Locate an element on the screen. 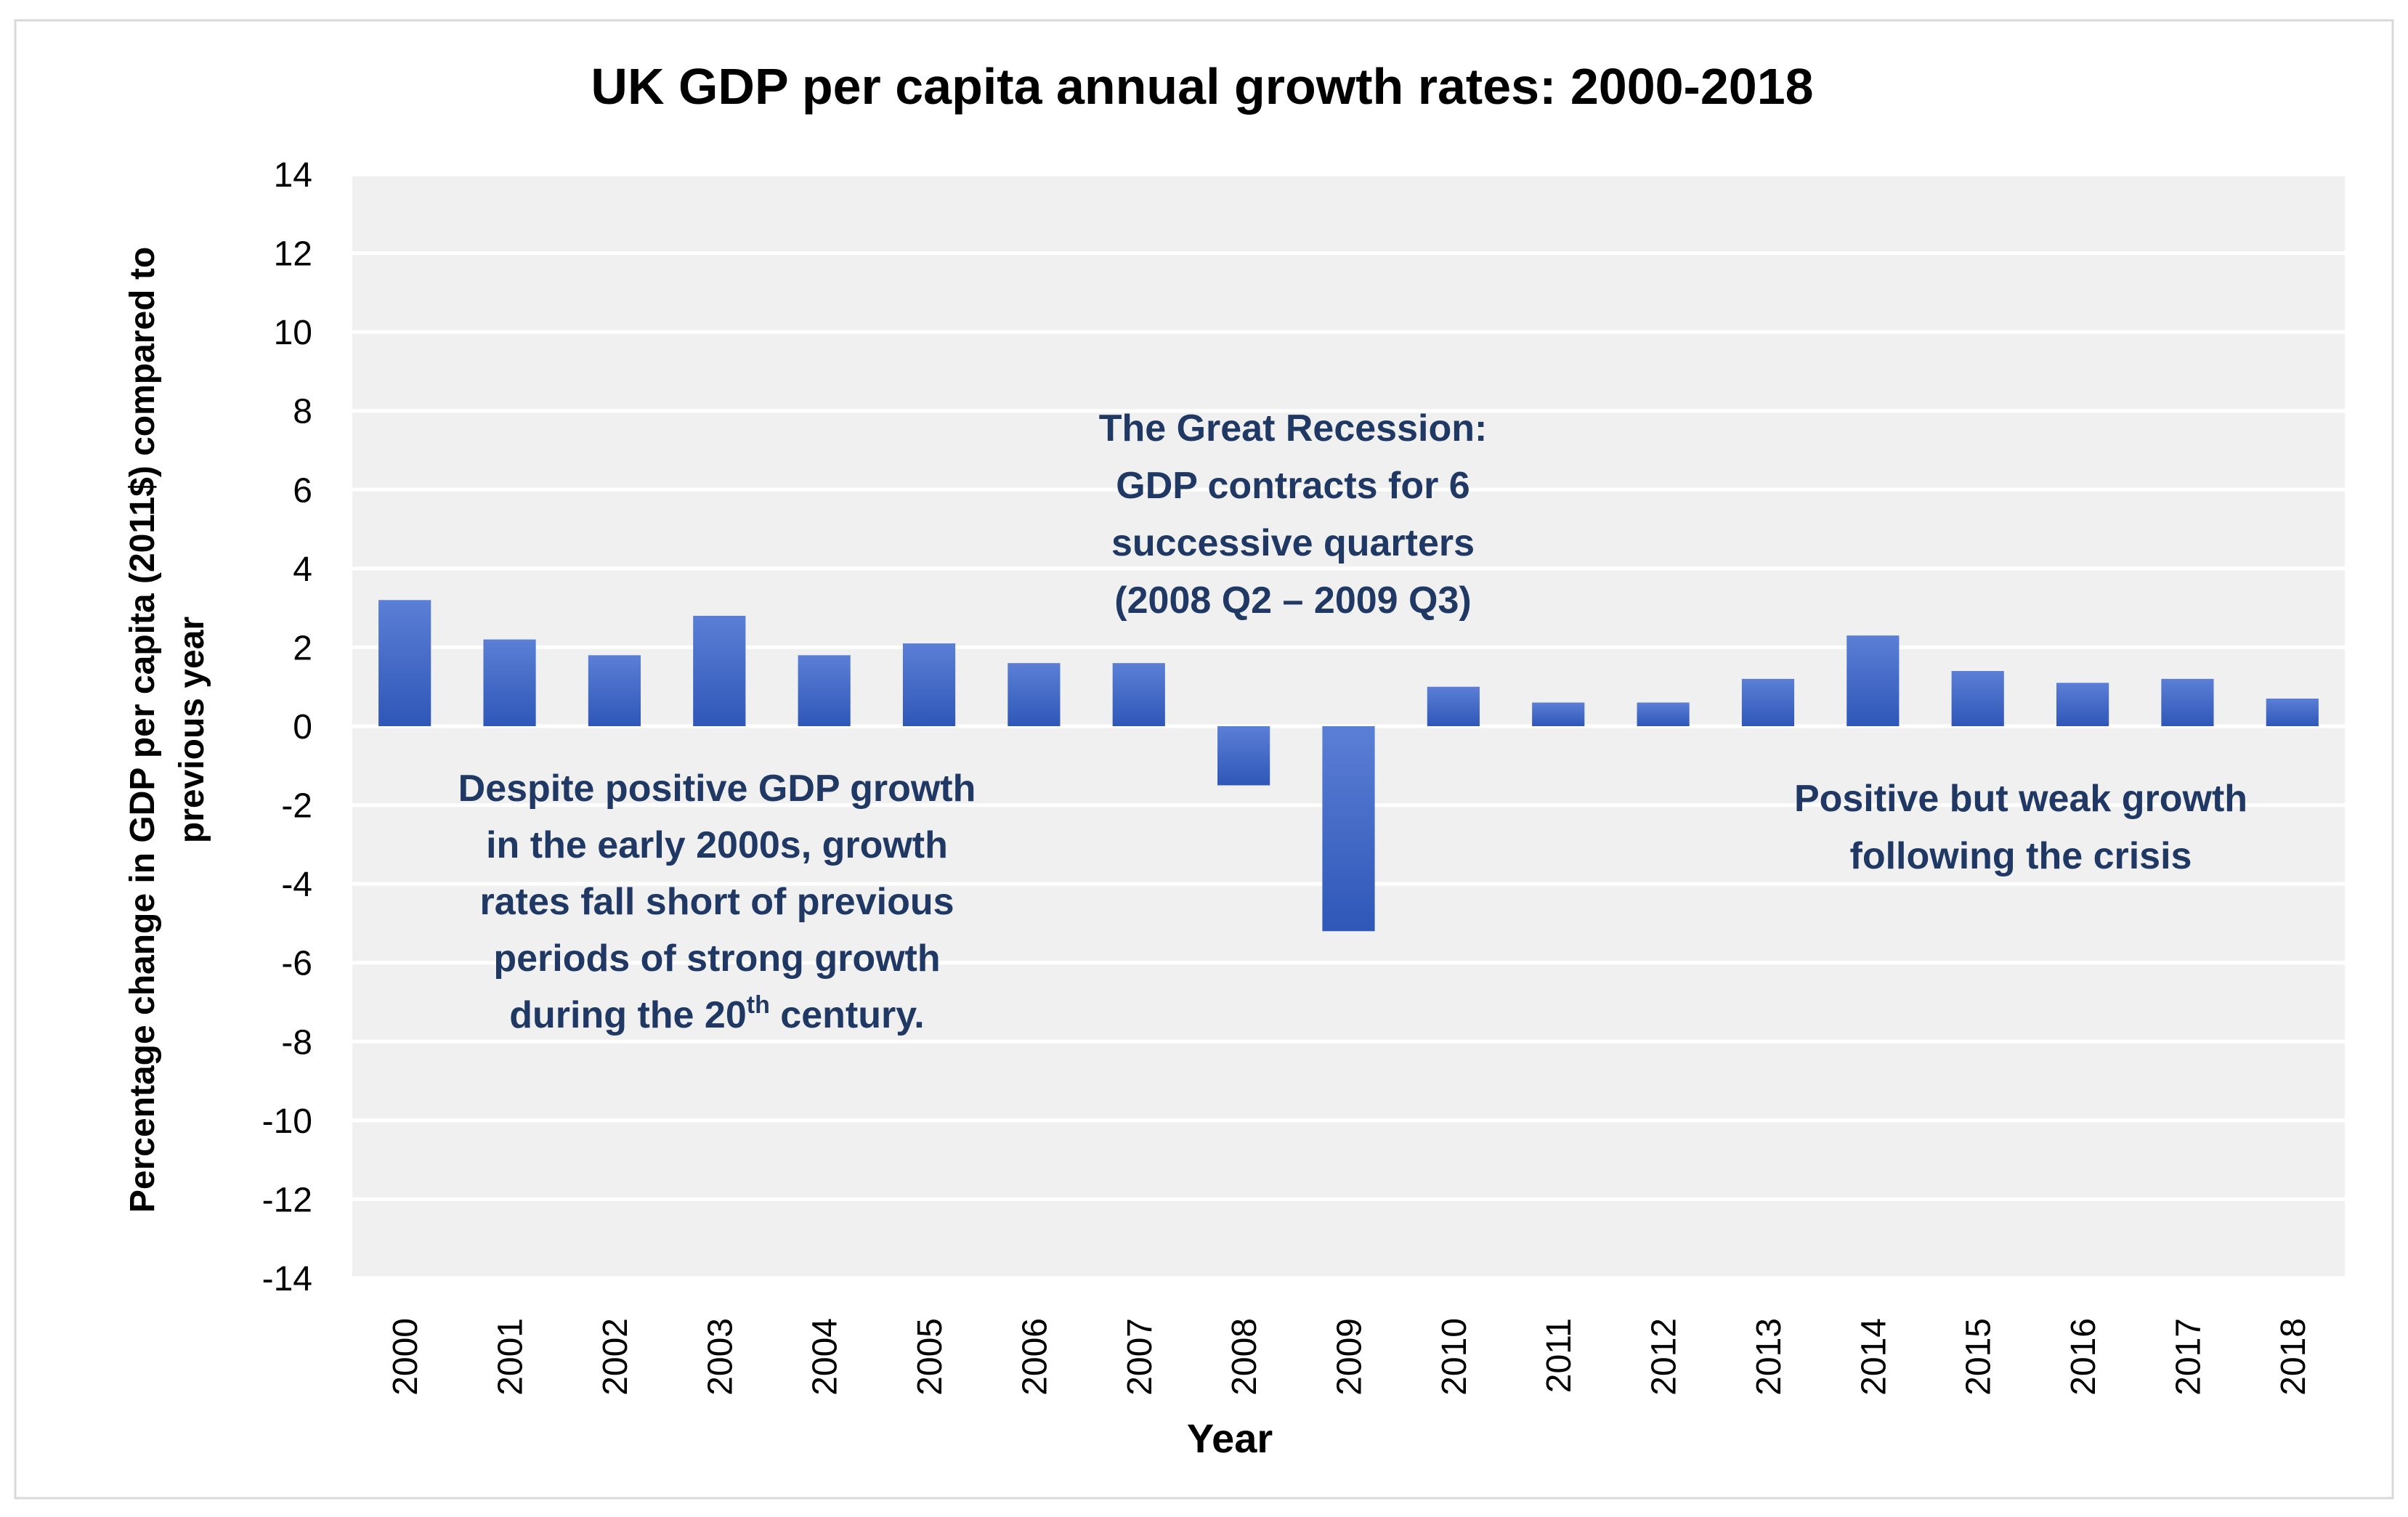 This screenshot has width=2408, height=1517. x-tick-label: 2016 is located at coordinates (2083, 1357).